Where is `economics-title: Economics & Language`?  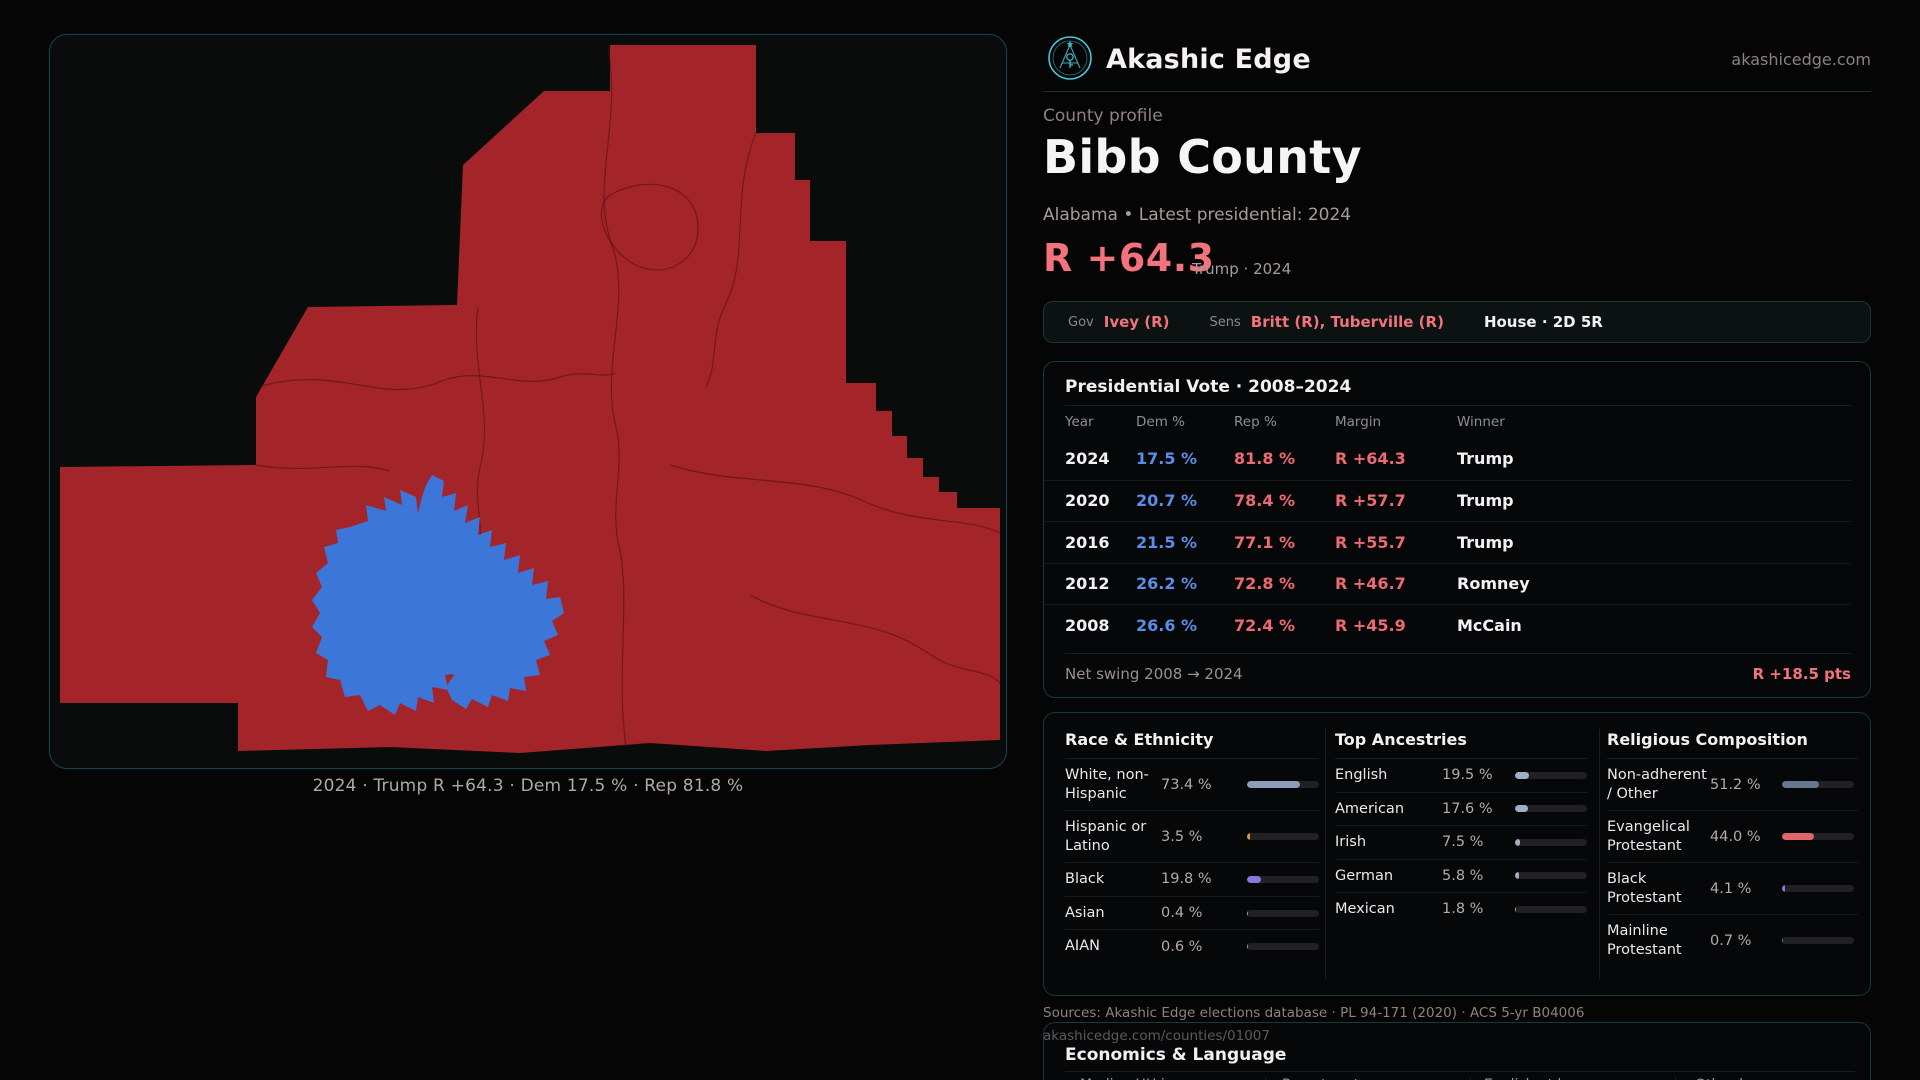
economics-title: Economics & Language is located at coordinates (1176, 1055).